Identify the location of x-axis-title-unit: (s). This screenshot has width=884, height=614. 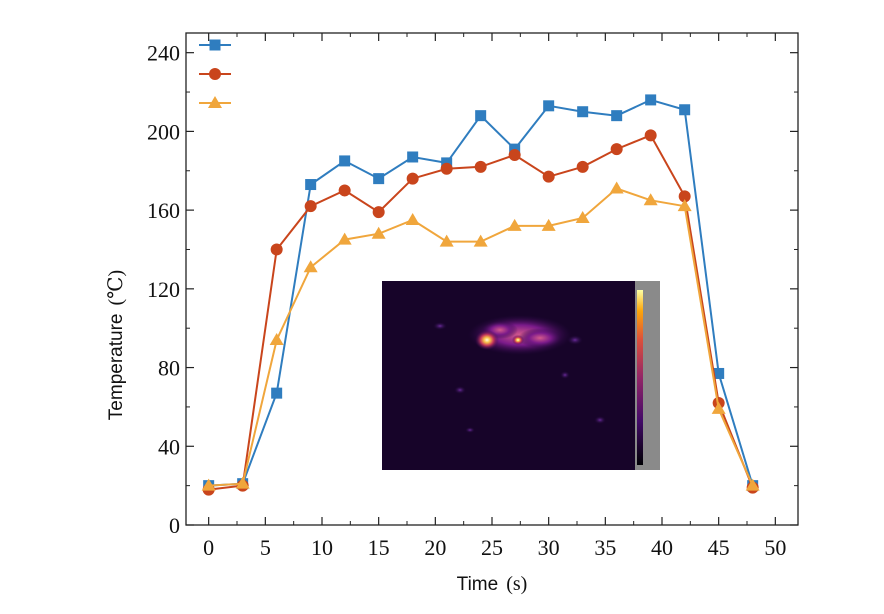
(516, 584).